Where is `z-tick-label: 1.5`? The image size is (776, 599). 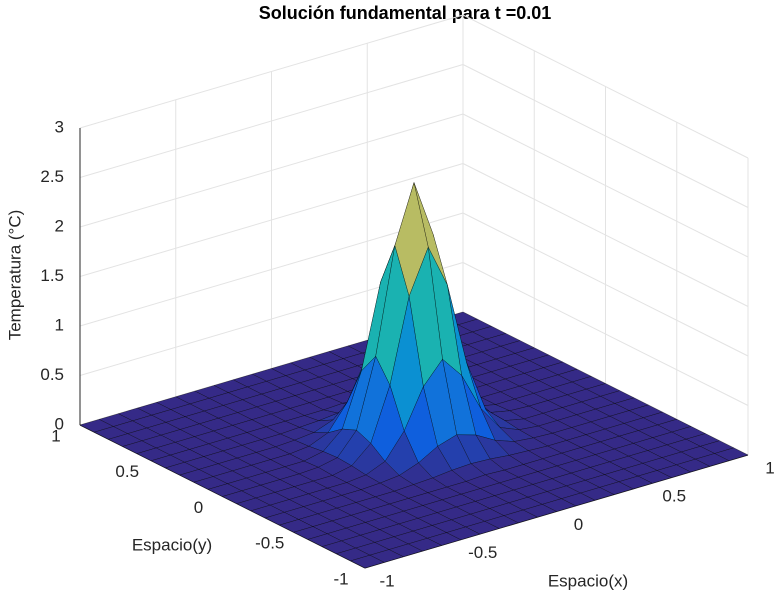 z-tick-label: 1.5 is located at coordinates (52, 275).